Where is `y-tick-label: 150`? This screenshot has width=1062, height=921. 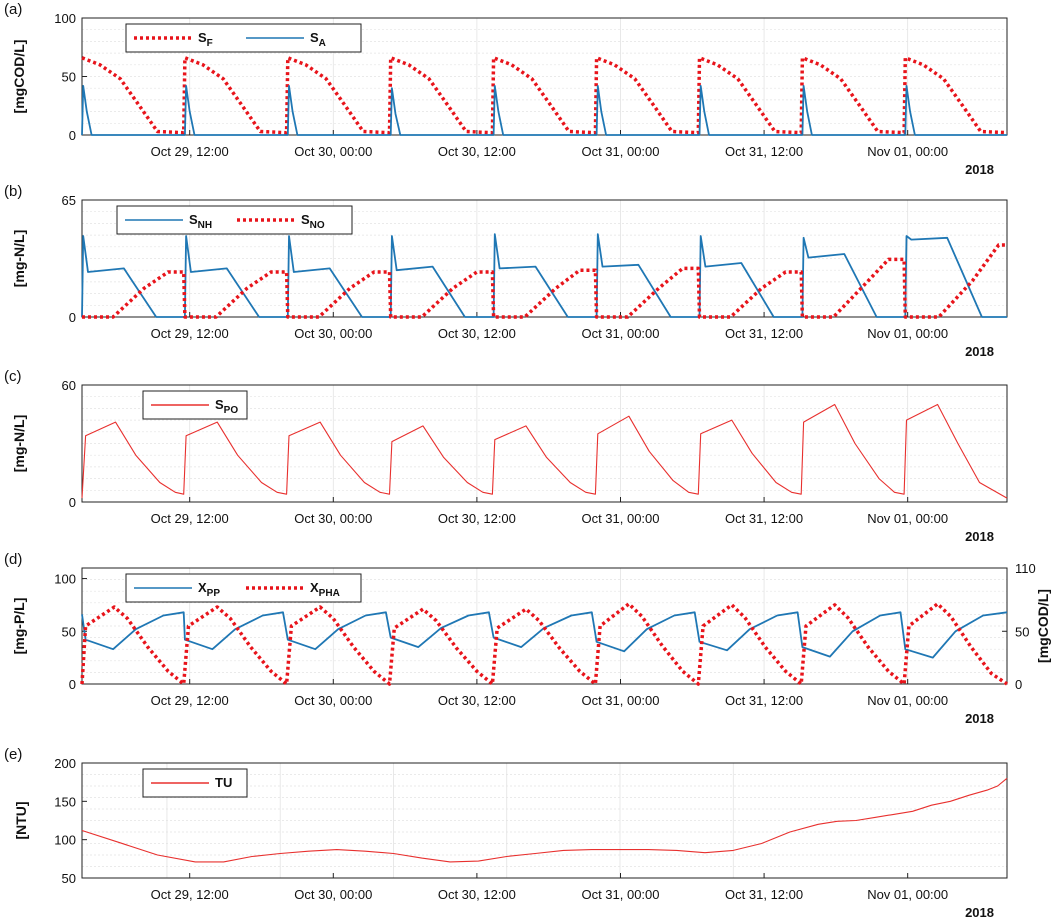 y-tick-label: 150 is located at coordinates (65, 801).